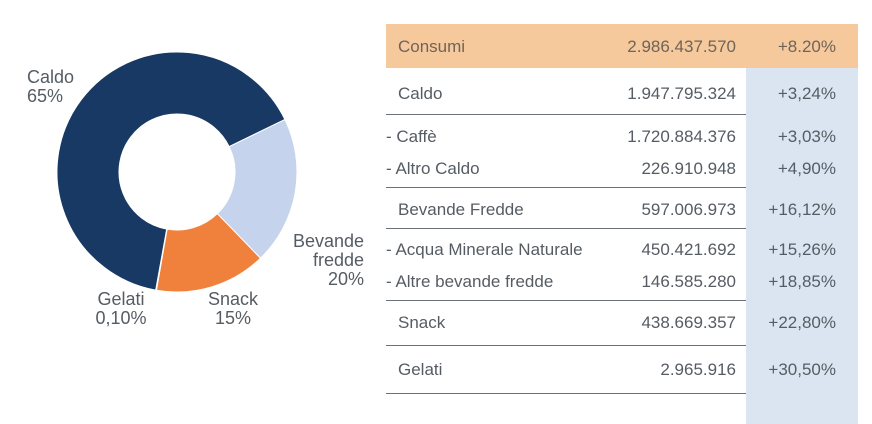 This screenshot has height=424, width=872. I want to click on table-row: - Altro Caldo 226.910.948 +4,90%, so click(622, 167).